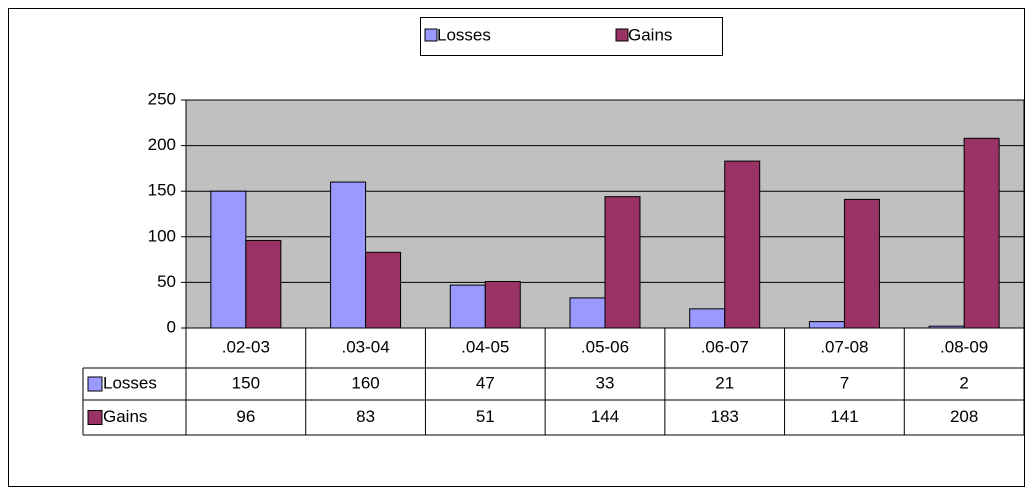 This screenshot has width=1033, height=495. Describe the element at coordinates (844, 346) in the screenshot. I see `x-tick-label: .07-08` at that location.